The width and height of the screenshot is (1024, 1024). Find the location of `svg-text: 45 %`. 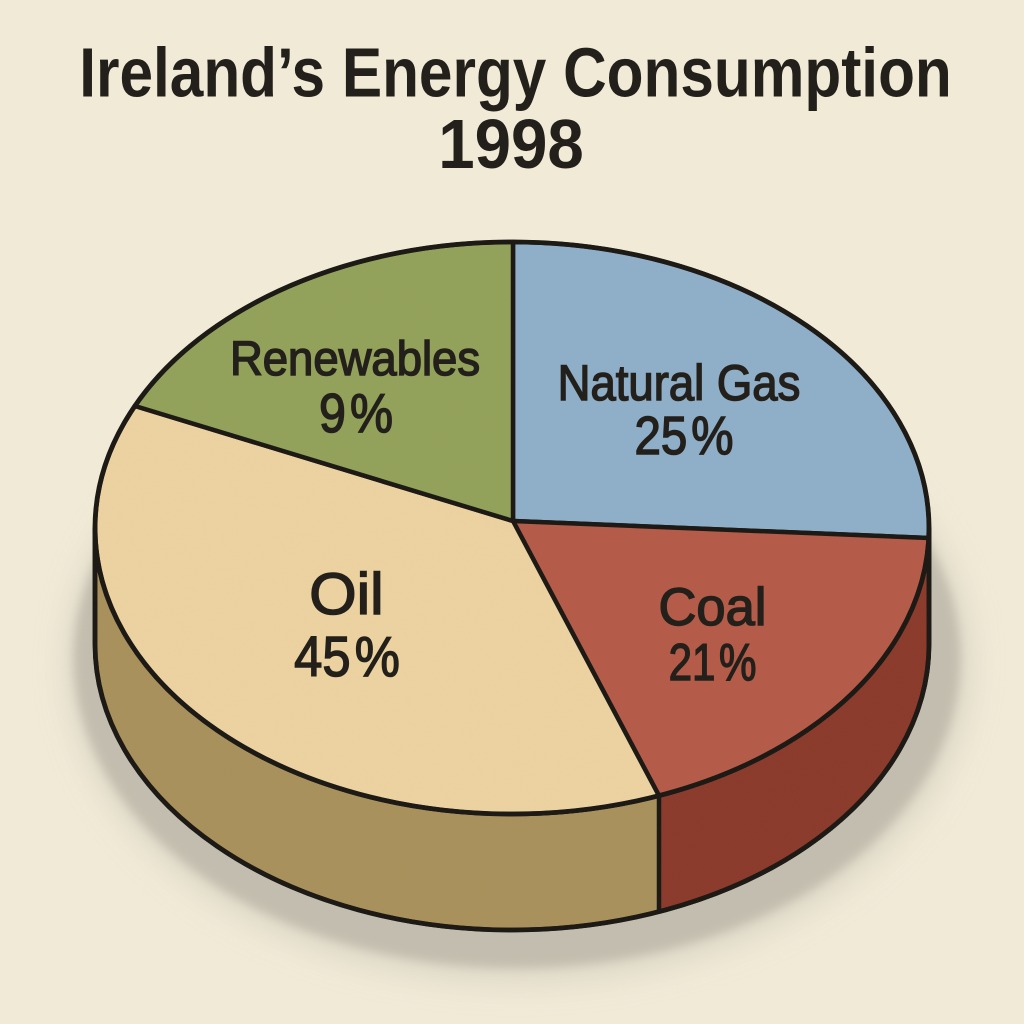

svg-text: 45 % is located at coordinates (347, 656).